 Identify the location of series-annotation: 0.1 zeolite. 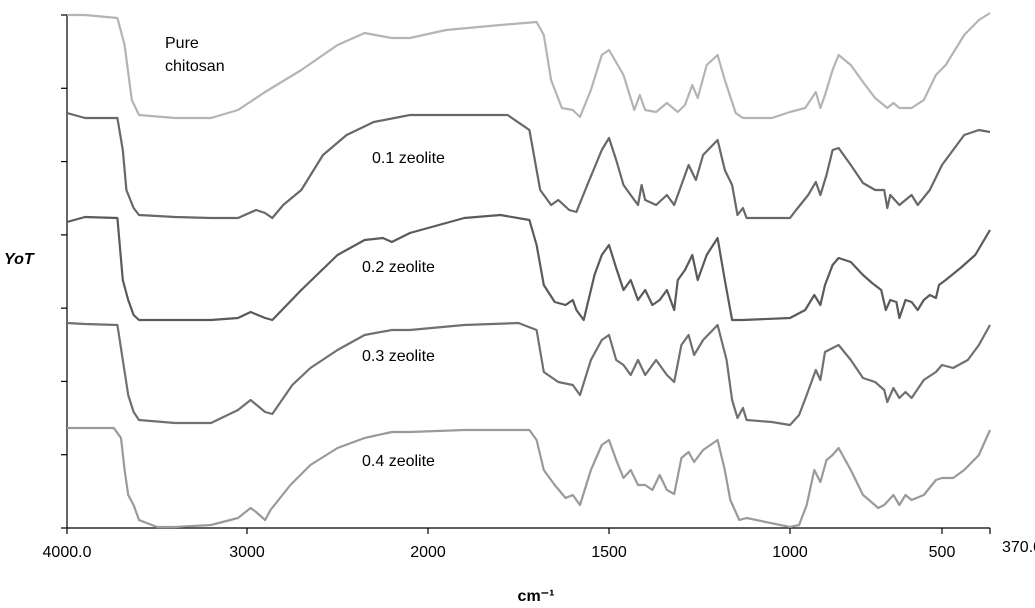
(408, 158).